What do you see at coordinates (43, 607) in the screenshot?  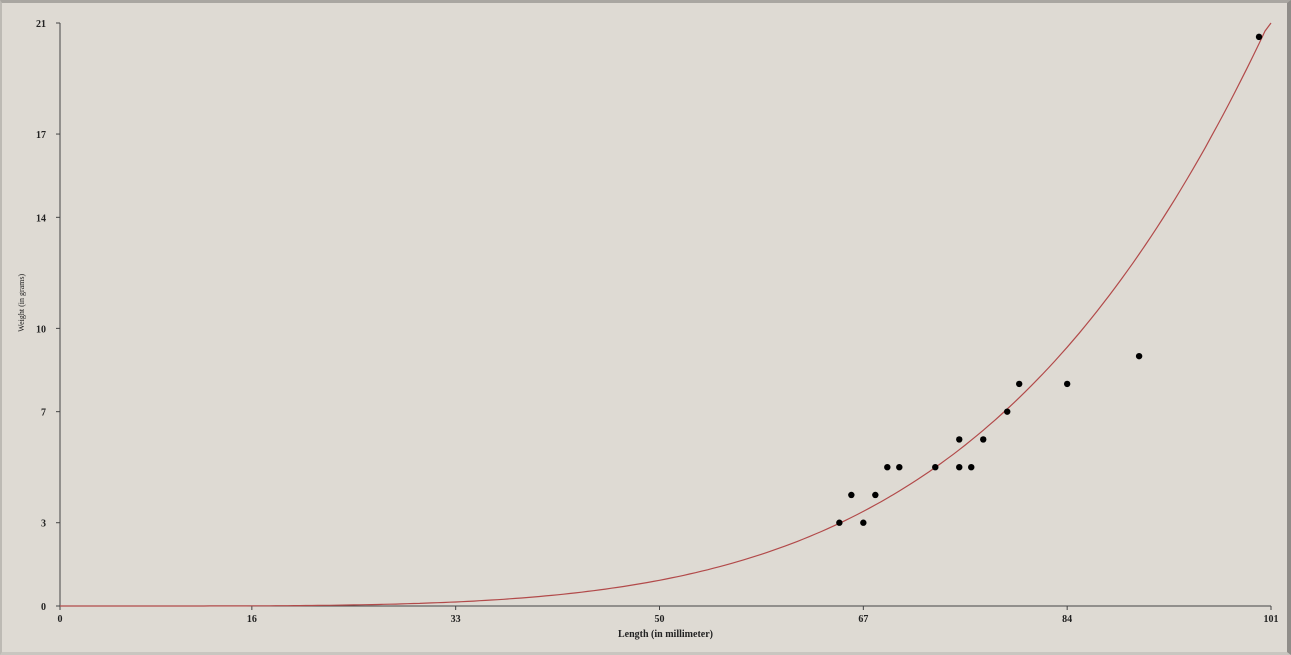 I see `y-tick-label: 0` at bounding box center [43, 607].